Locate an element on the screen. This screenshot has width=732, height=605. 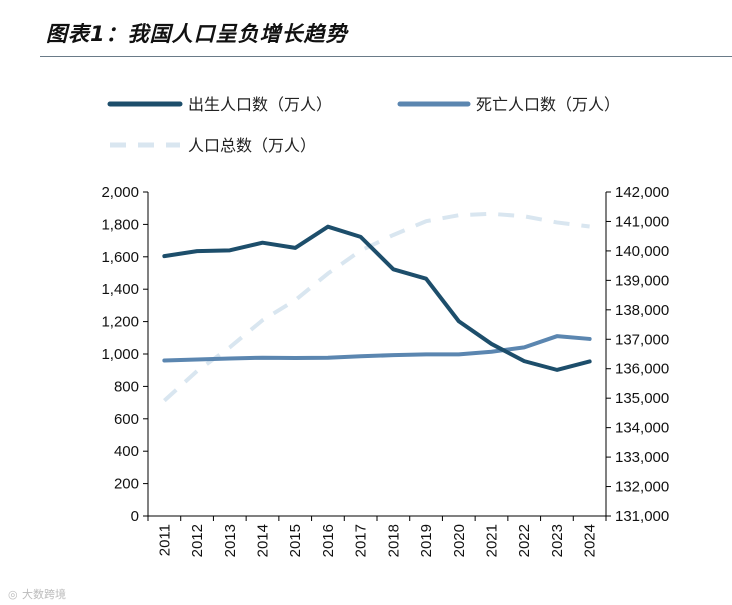
legend: 出生人口数（万人） 死亡人口数（万人） 人口总数（万人） is located at coordinates (363, 125).